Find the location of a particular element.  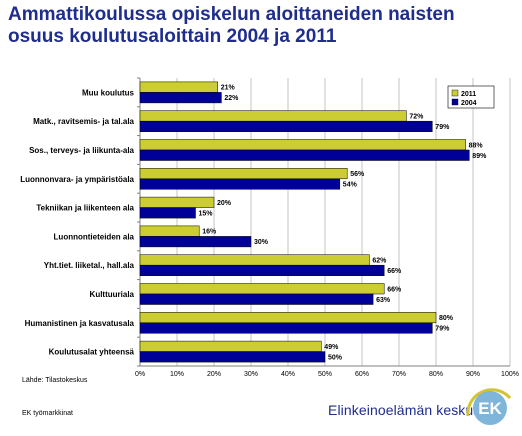

legend-swatch-2004 is located at coordinates (455, 102).